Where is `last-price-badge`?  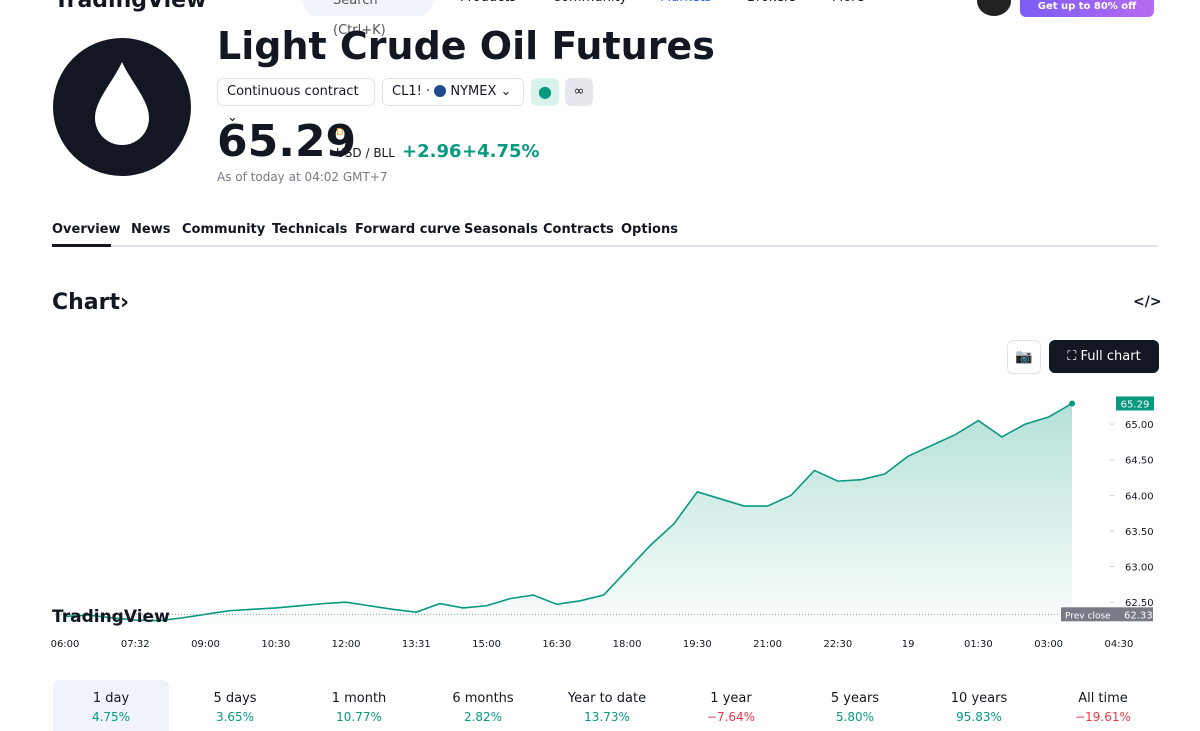 last-price-badge is located at coordinates (1135, 403).